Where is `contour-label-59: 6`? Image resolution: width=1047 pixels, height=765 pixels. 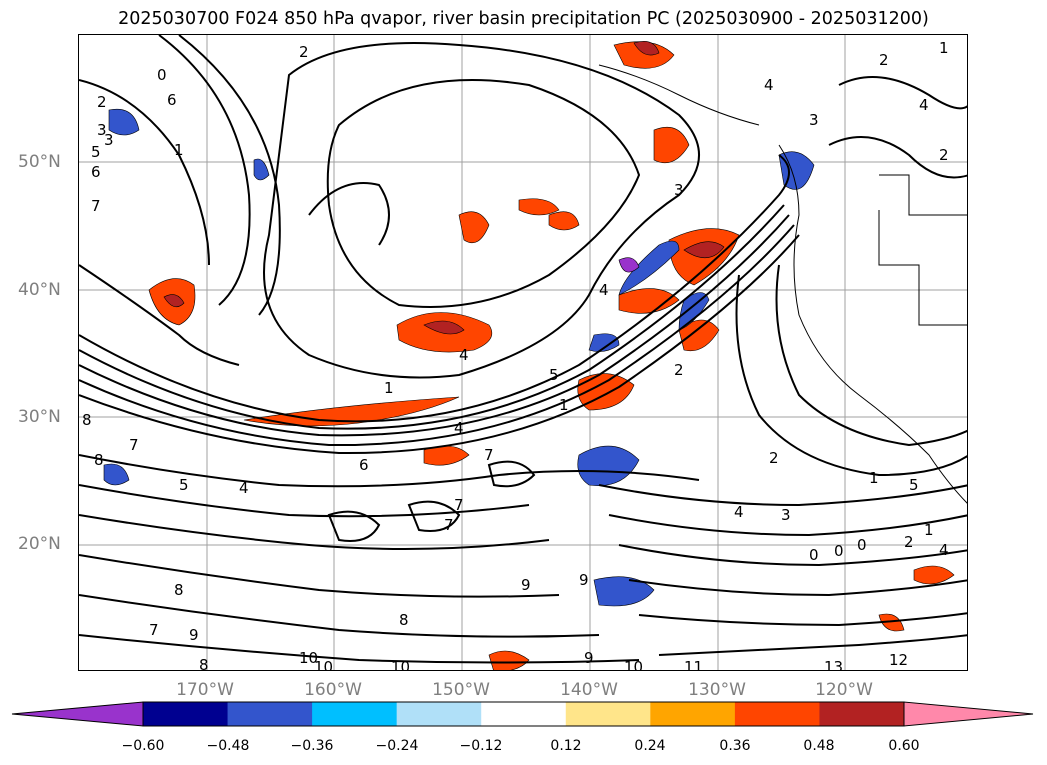
contour-label-59: 6 is located at coordinates (172, 100).